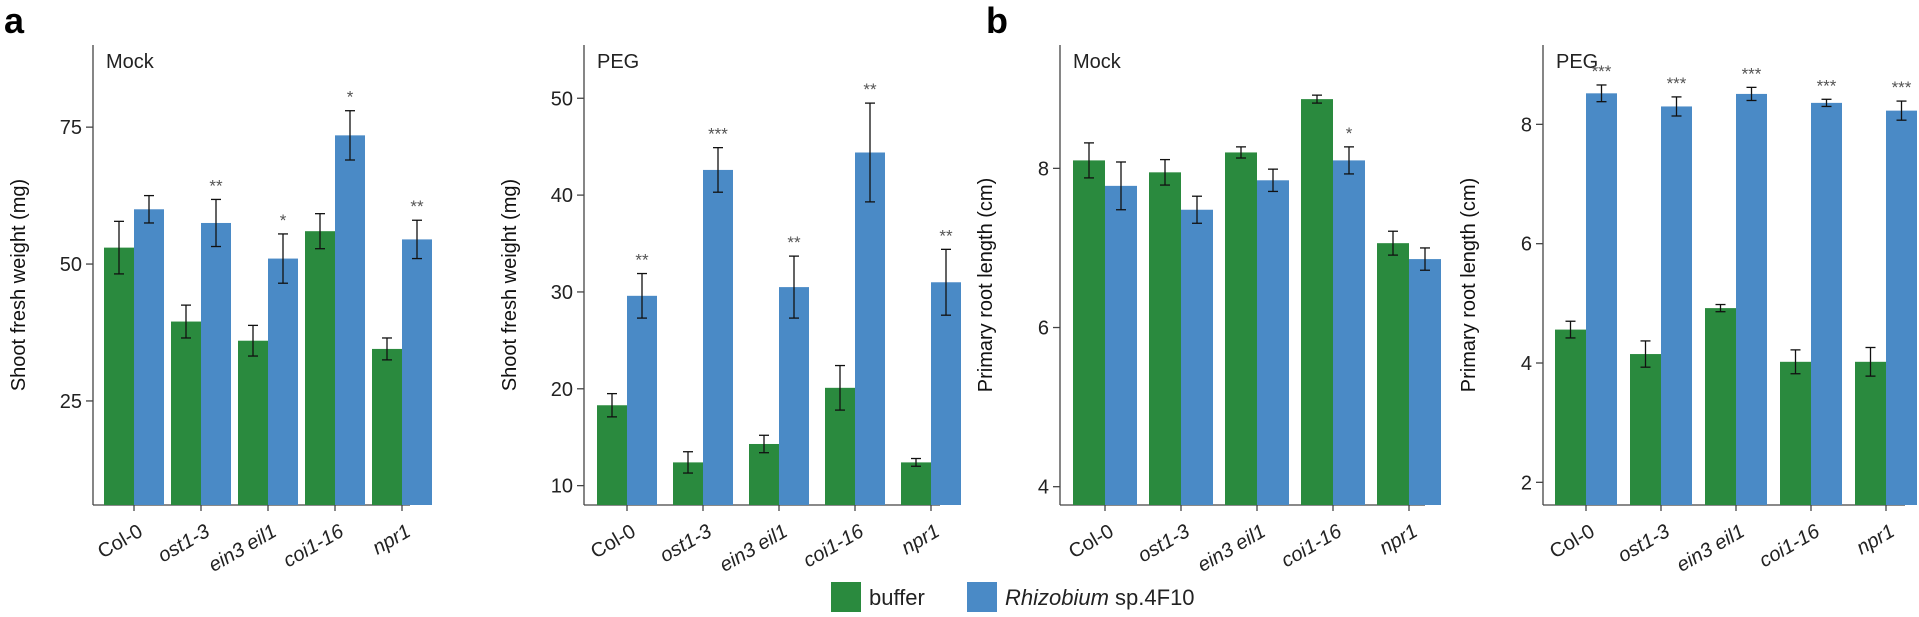  I want to click on y-tick-label: 2, so click(1526, 483).